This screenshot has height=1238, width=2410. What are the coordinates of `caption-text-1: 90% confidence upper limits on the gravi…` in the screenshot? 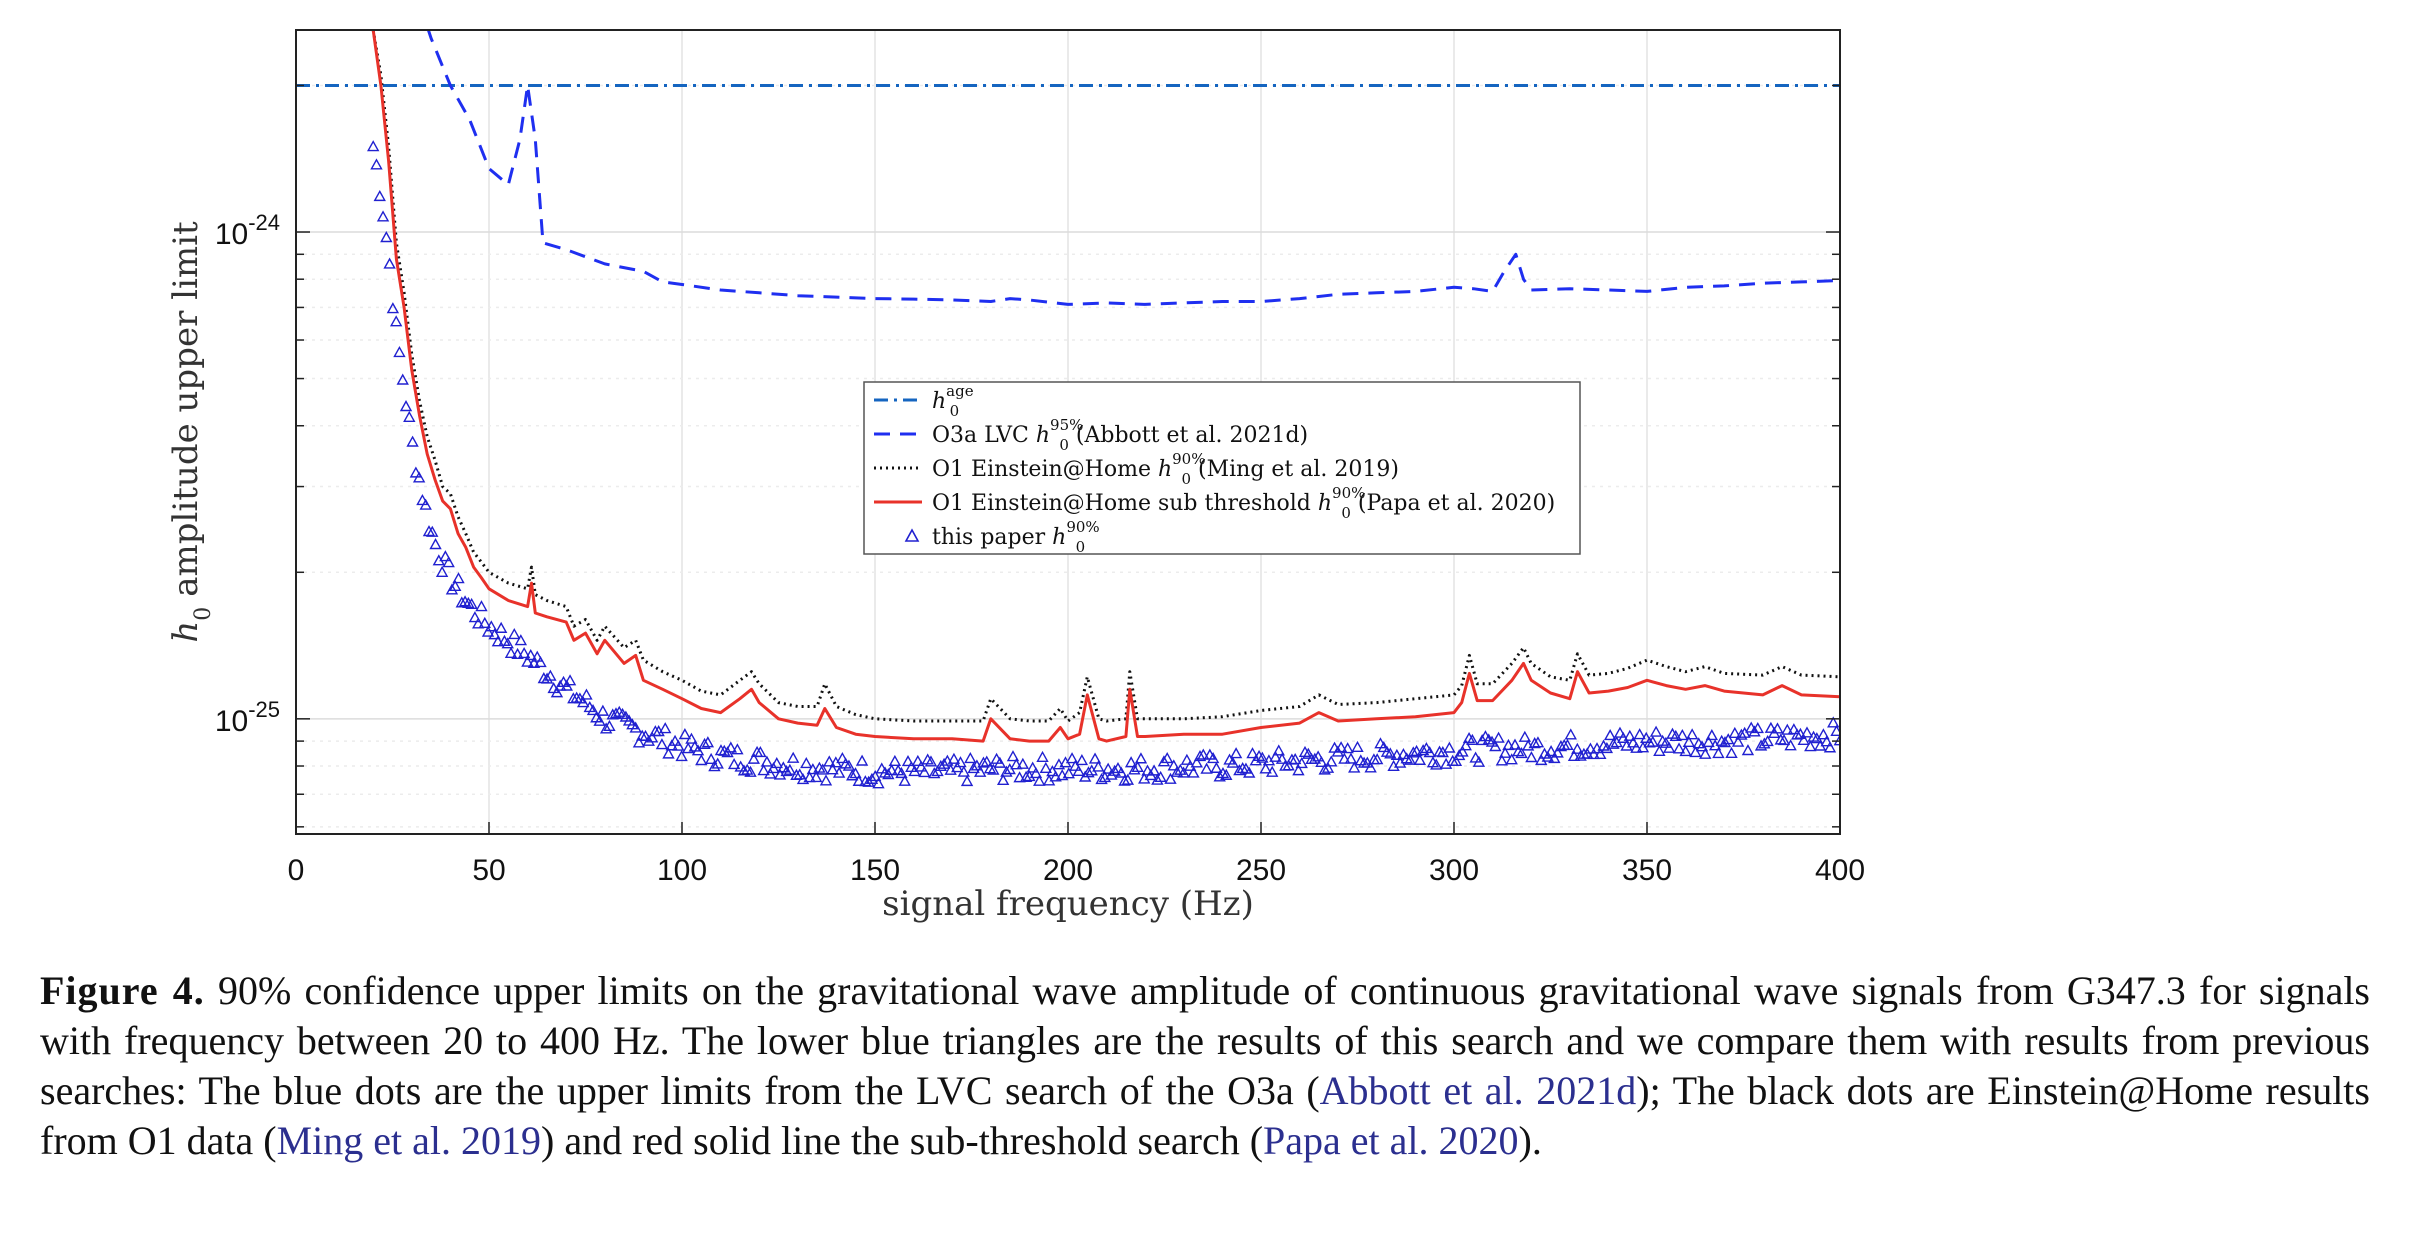 It's located at (1205, 1040).